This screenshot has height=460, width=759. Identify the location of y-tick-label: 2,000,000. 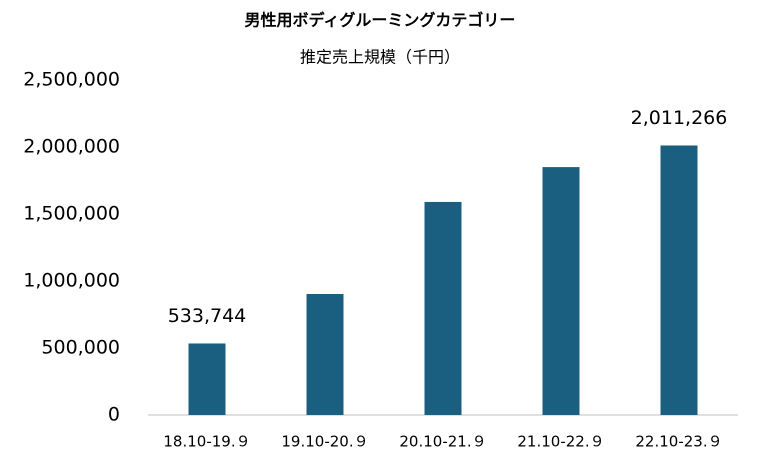
(71, 147).